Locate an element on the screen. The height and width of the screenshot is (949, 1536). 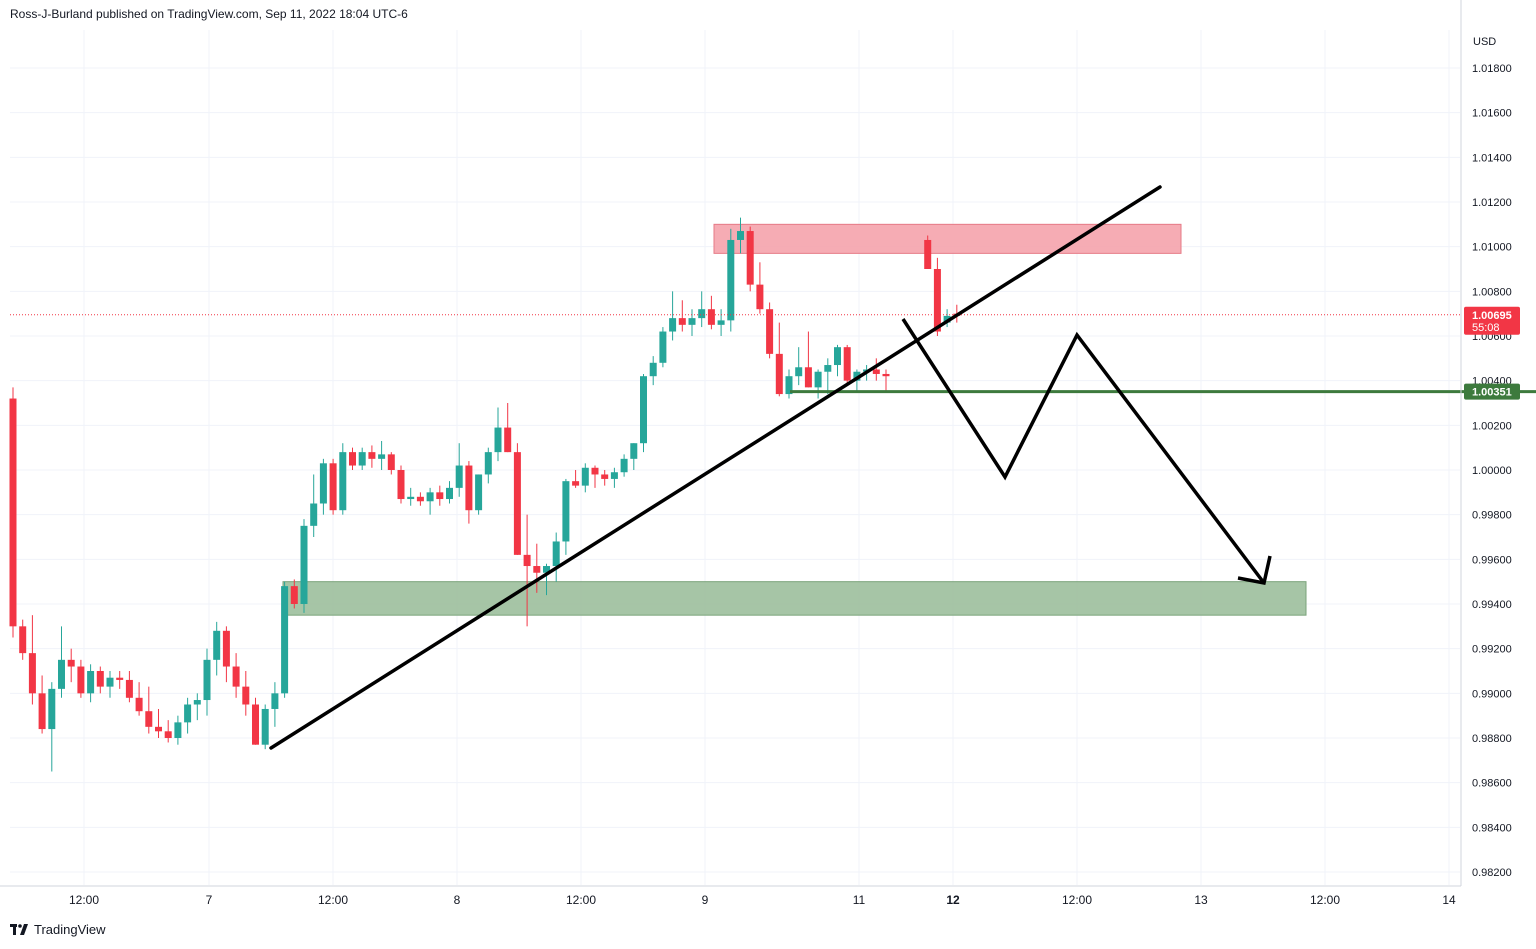
tradingview-logo: TradingView is located at coordinates (58, 929).